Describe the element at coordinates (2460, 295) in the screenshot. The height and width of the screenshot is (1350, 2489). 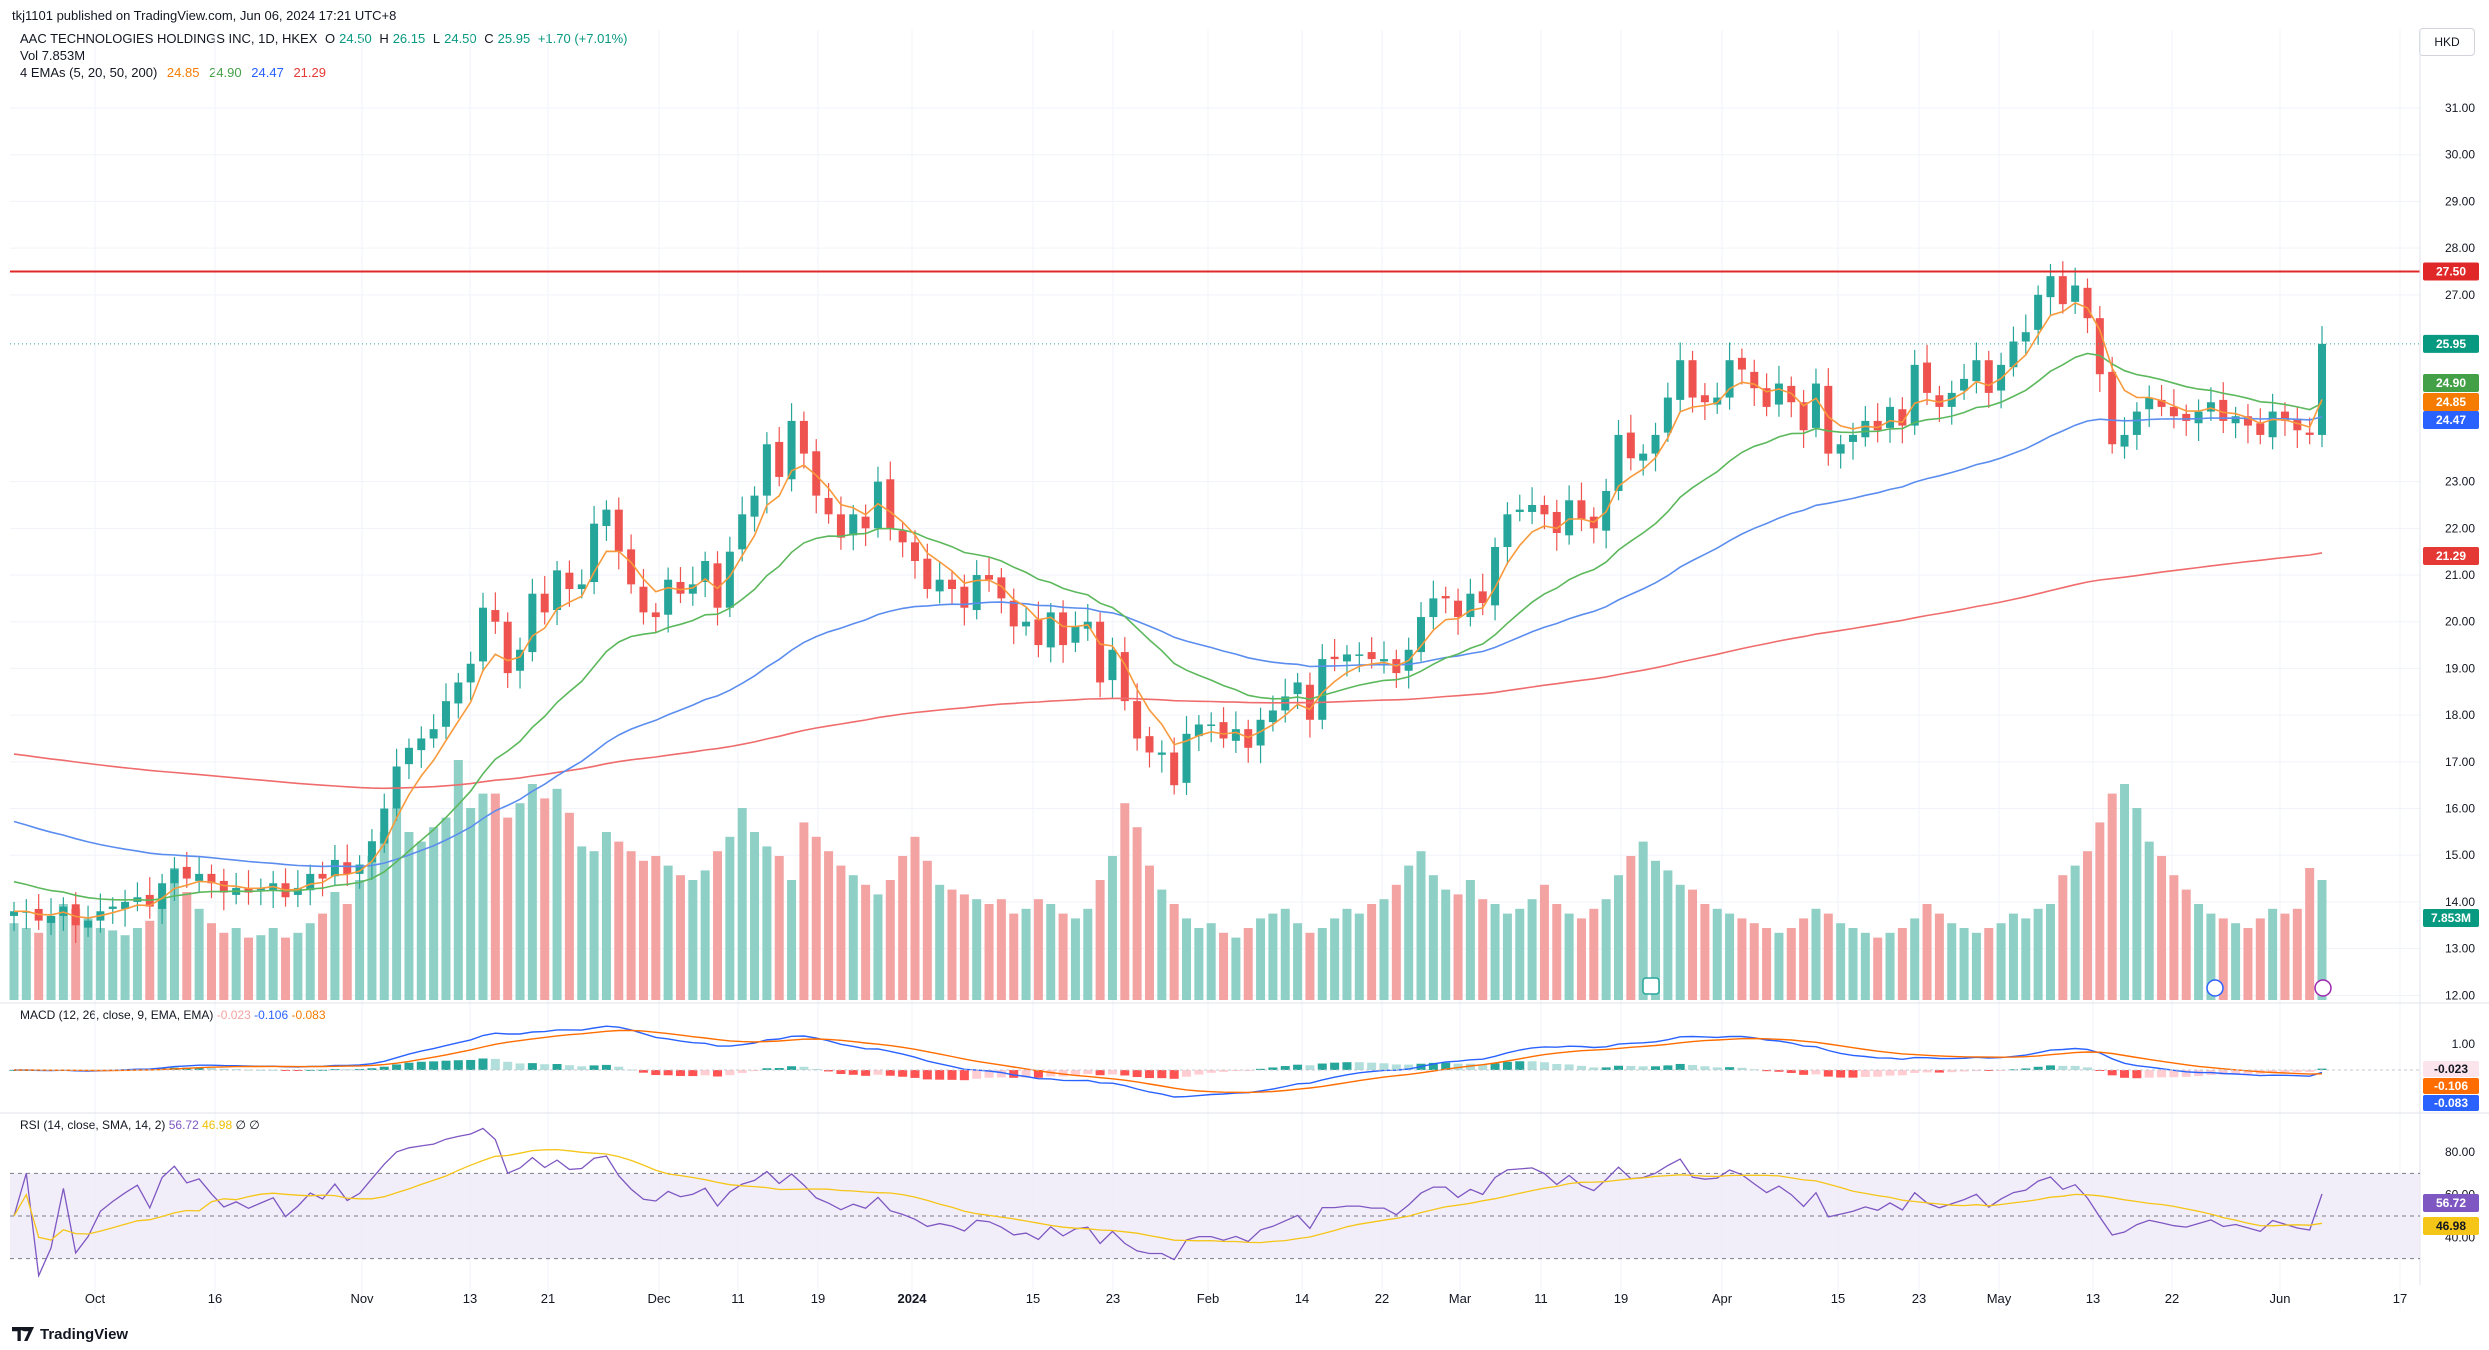
I see `price-tick-label: 27.00` at that location.